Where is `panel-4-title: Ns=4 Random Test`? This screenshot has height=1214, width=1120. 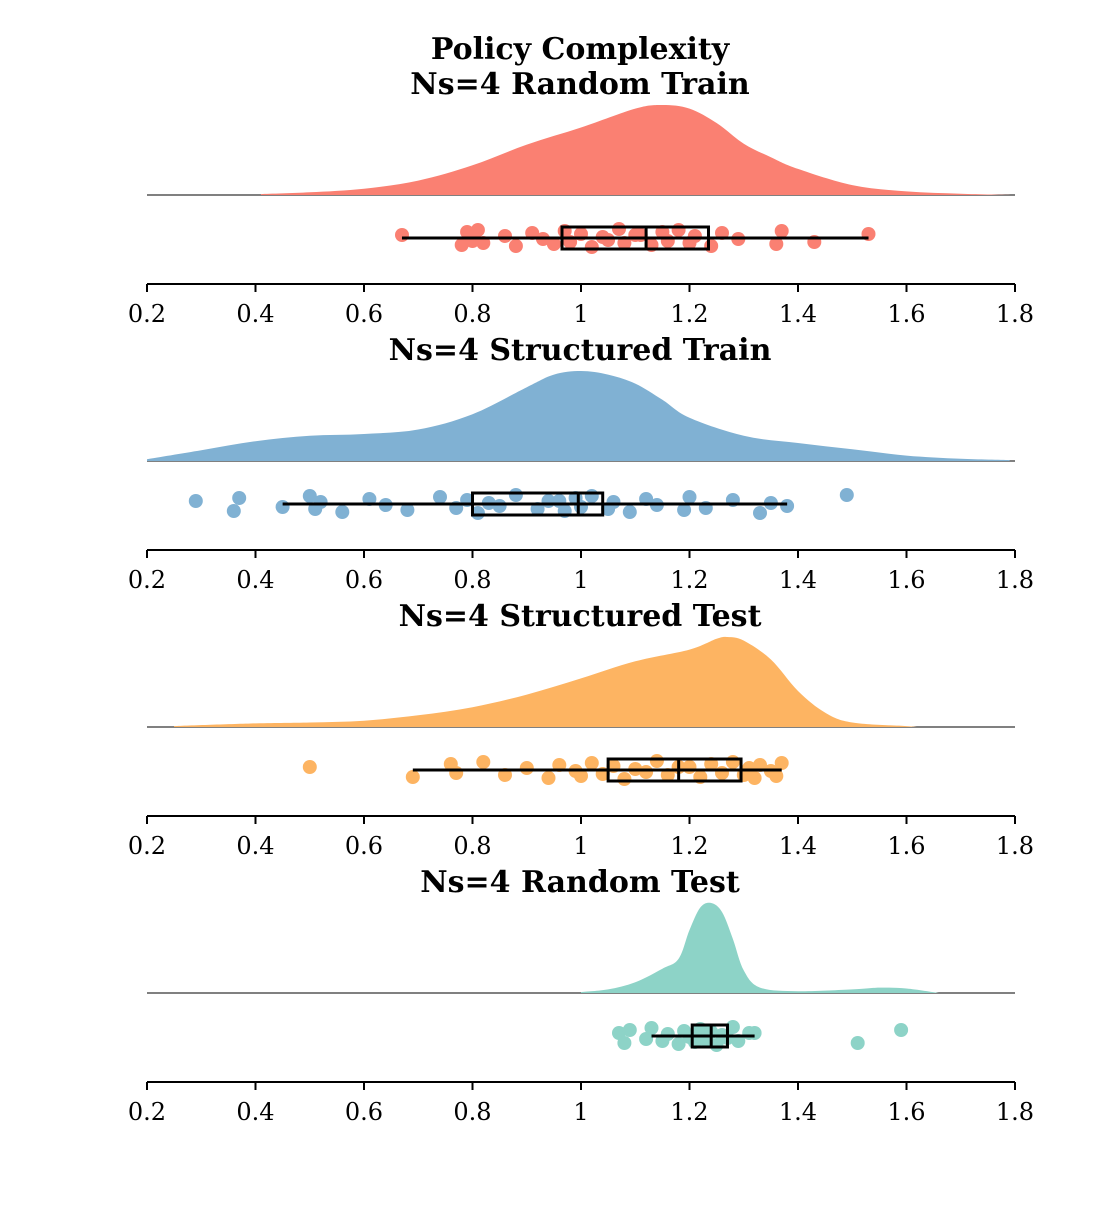 panel-4-title: Ns=4 Random Test is located at coordinates (580, 882).